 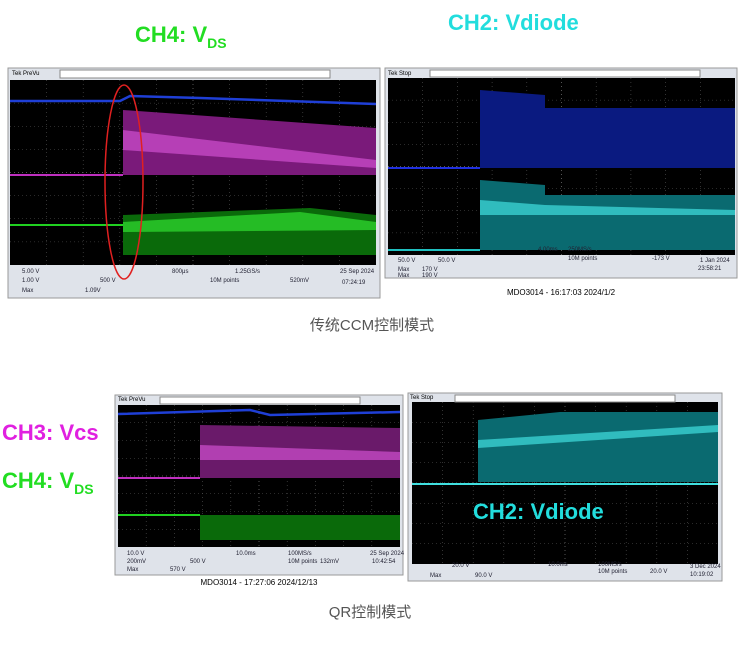 I want to click on highlight-ellipse, so click(x=124, y=182).